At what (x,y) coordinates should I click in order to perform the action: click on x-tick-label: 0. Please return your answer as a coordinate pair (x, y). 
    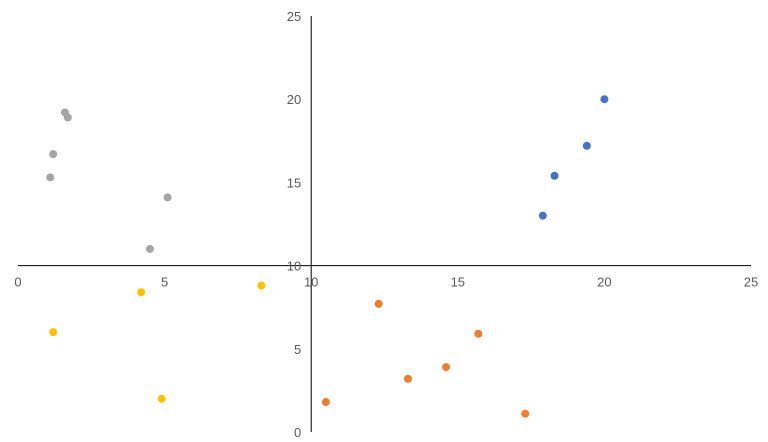
    Looking at the image, I should click on (17, 282).